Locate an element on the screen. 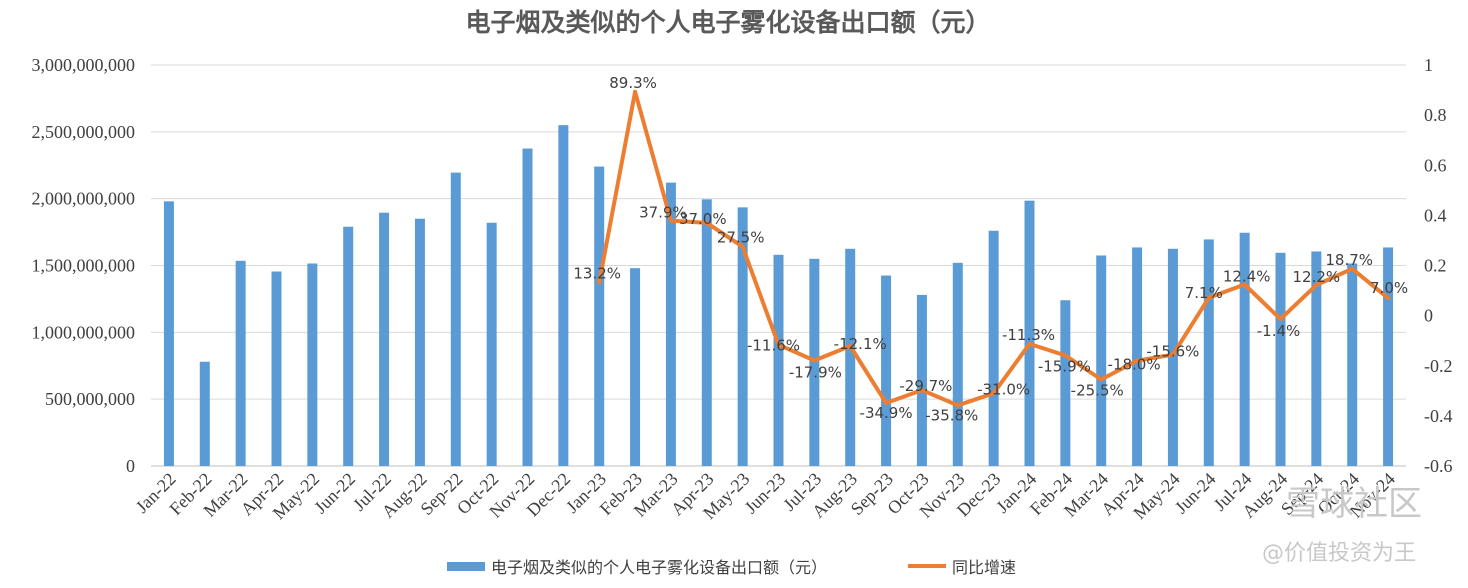  legend: 电子烟及类似的个人电子雾化设备出口额（元） 同比增速 is located at coordinates (731, 567).